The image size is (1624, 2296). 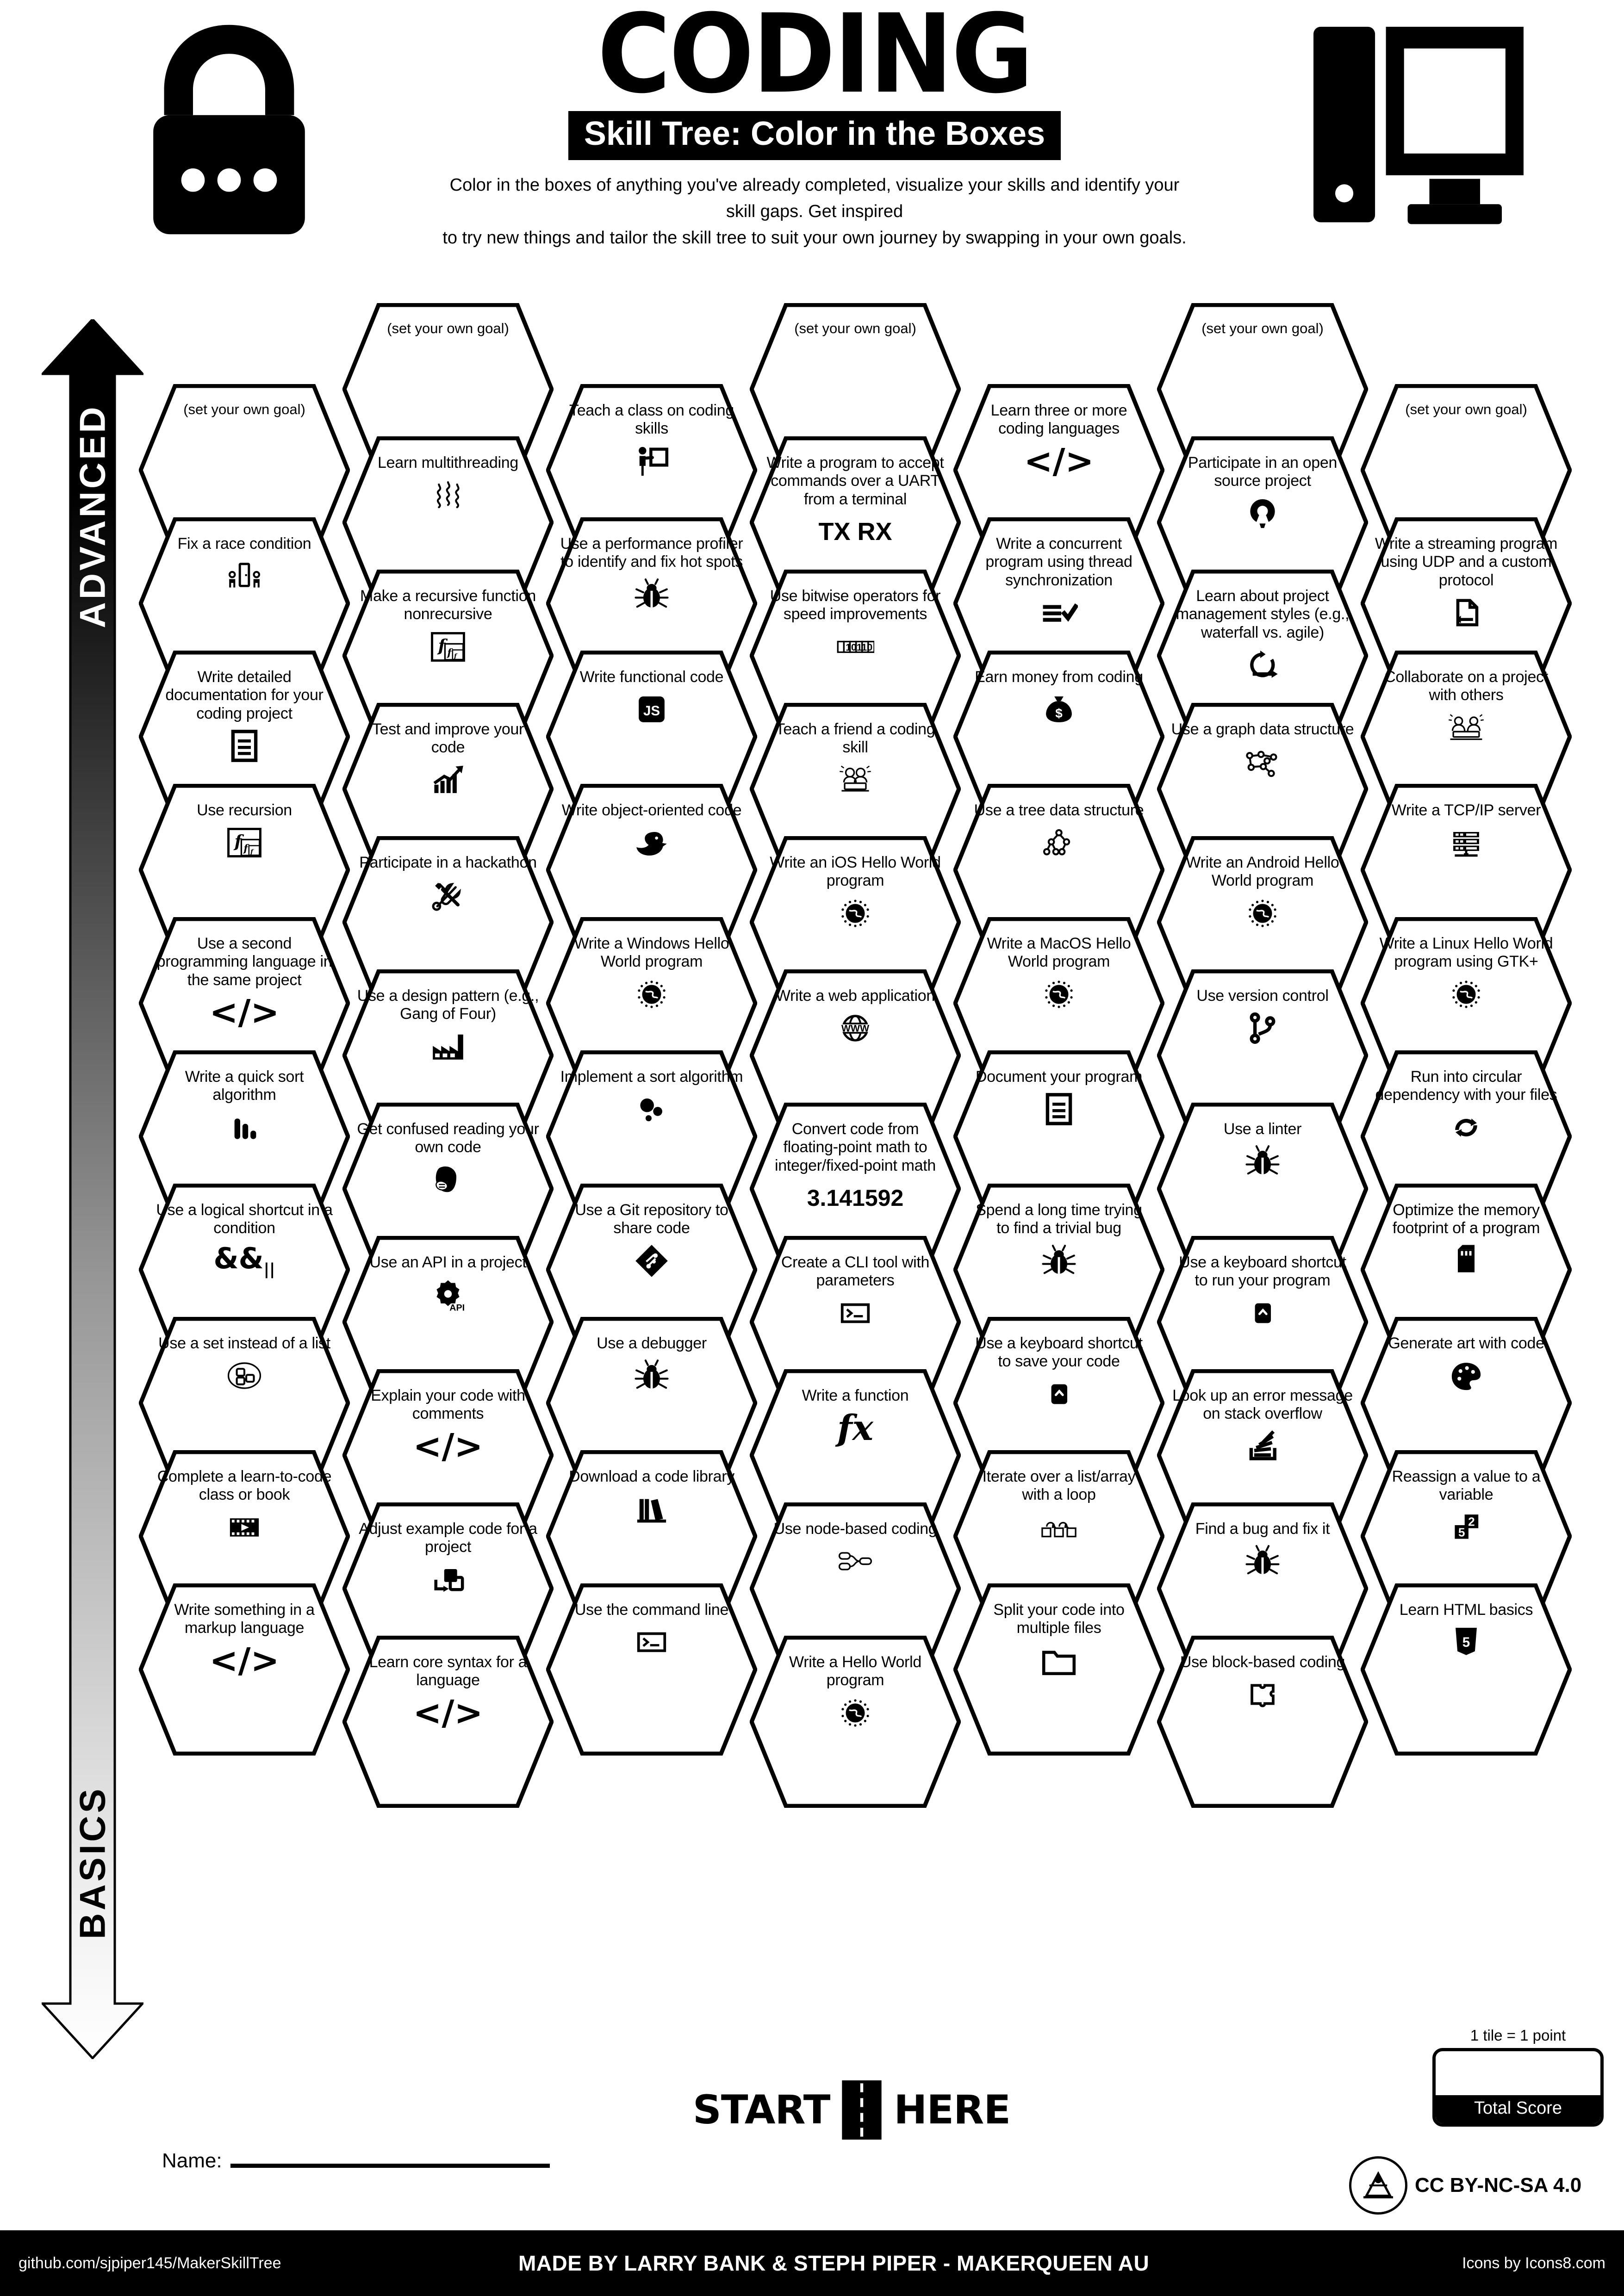 What do you see at coordinates (448, 1138) in the screenshot?
I see `skill-hex-label: Get confused reading your own code` at bounding box center [448, 1138].